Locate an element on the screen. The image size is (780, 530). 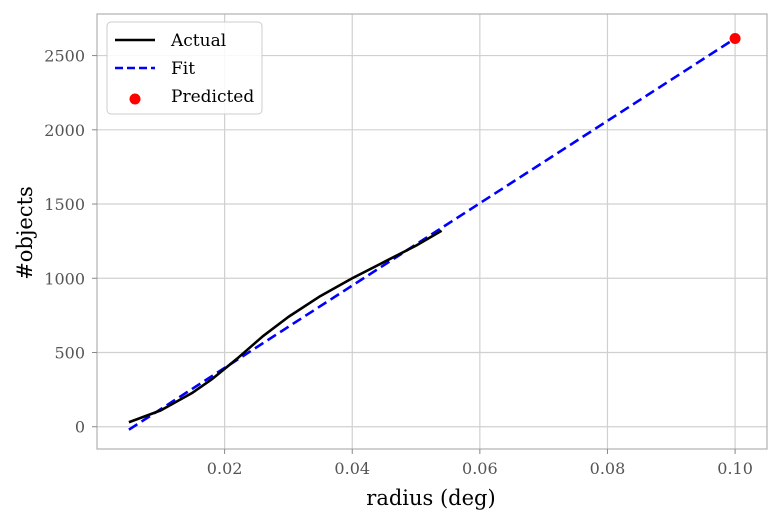
x-tick-label: 0.02 is located at coordinates (225, 468).